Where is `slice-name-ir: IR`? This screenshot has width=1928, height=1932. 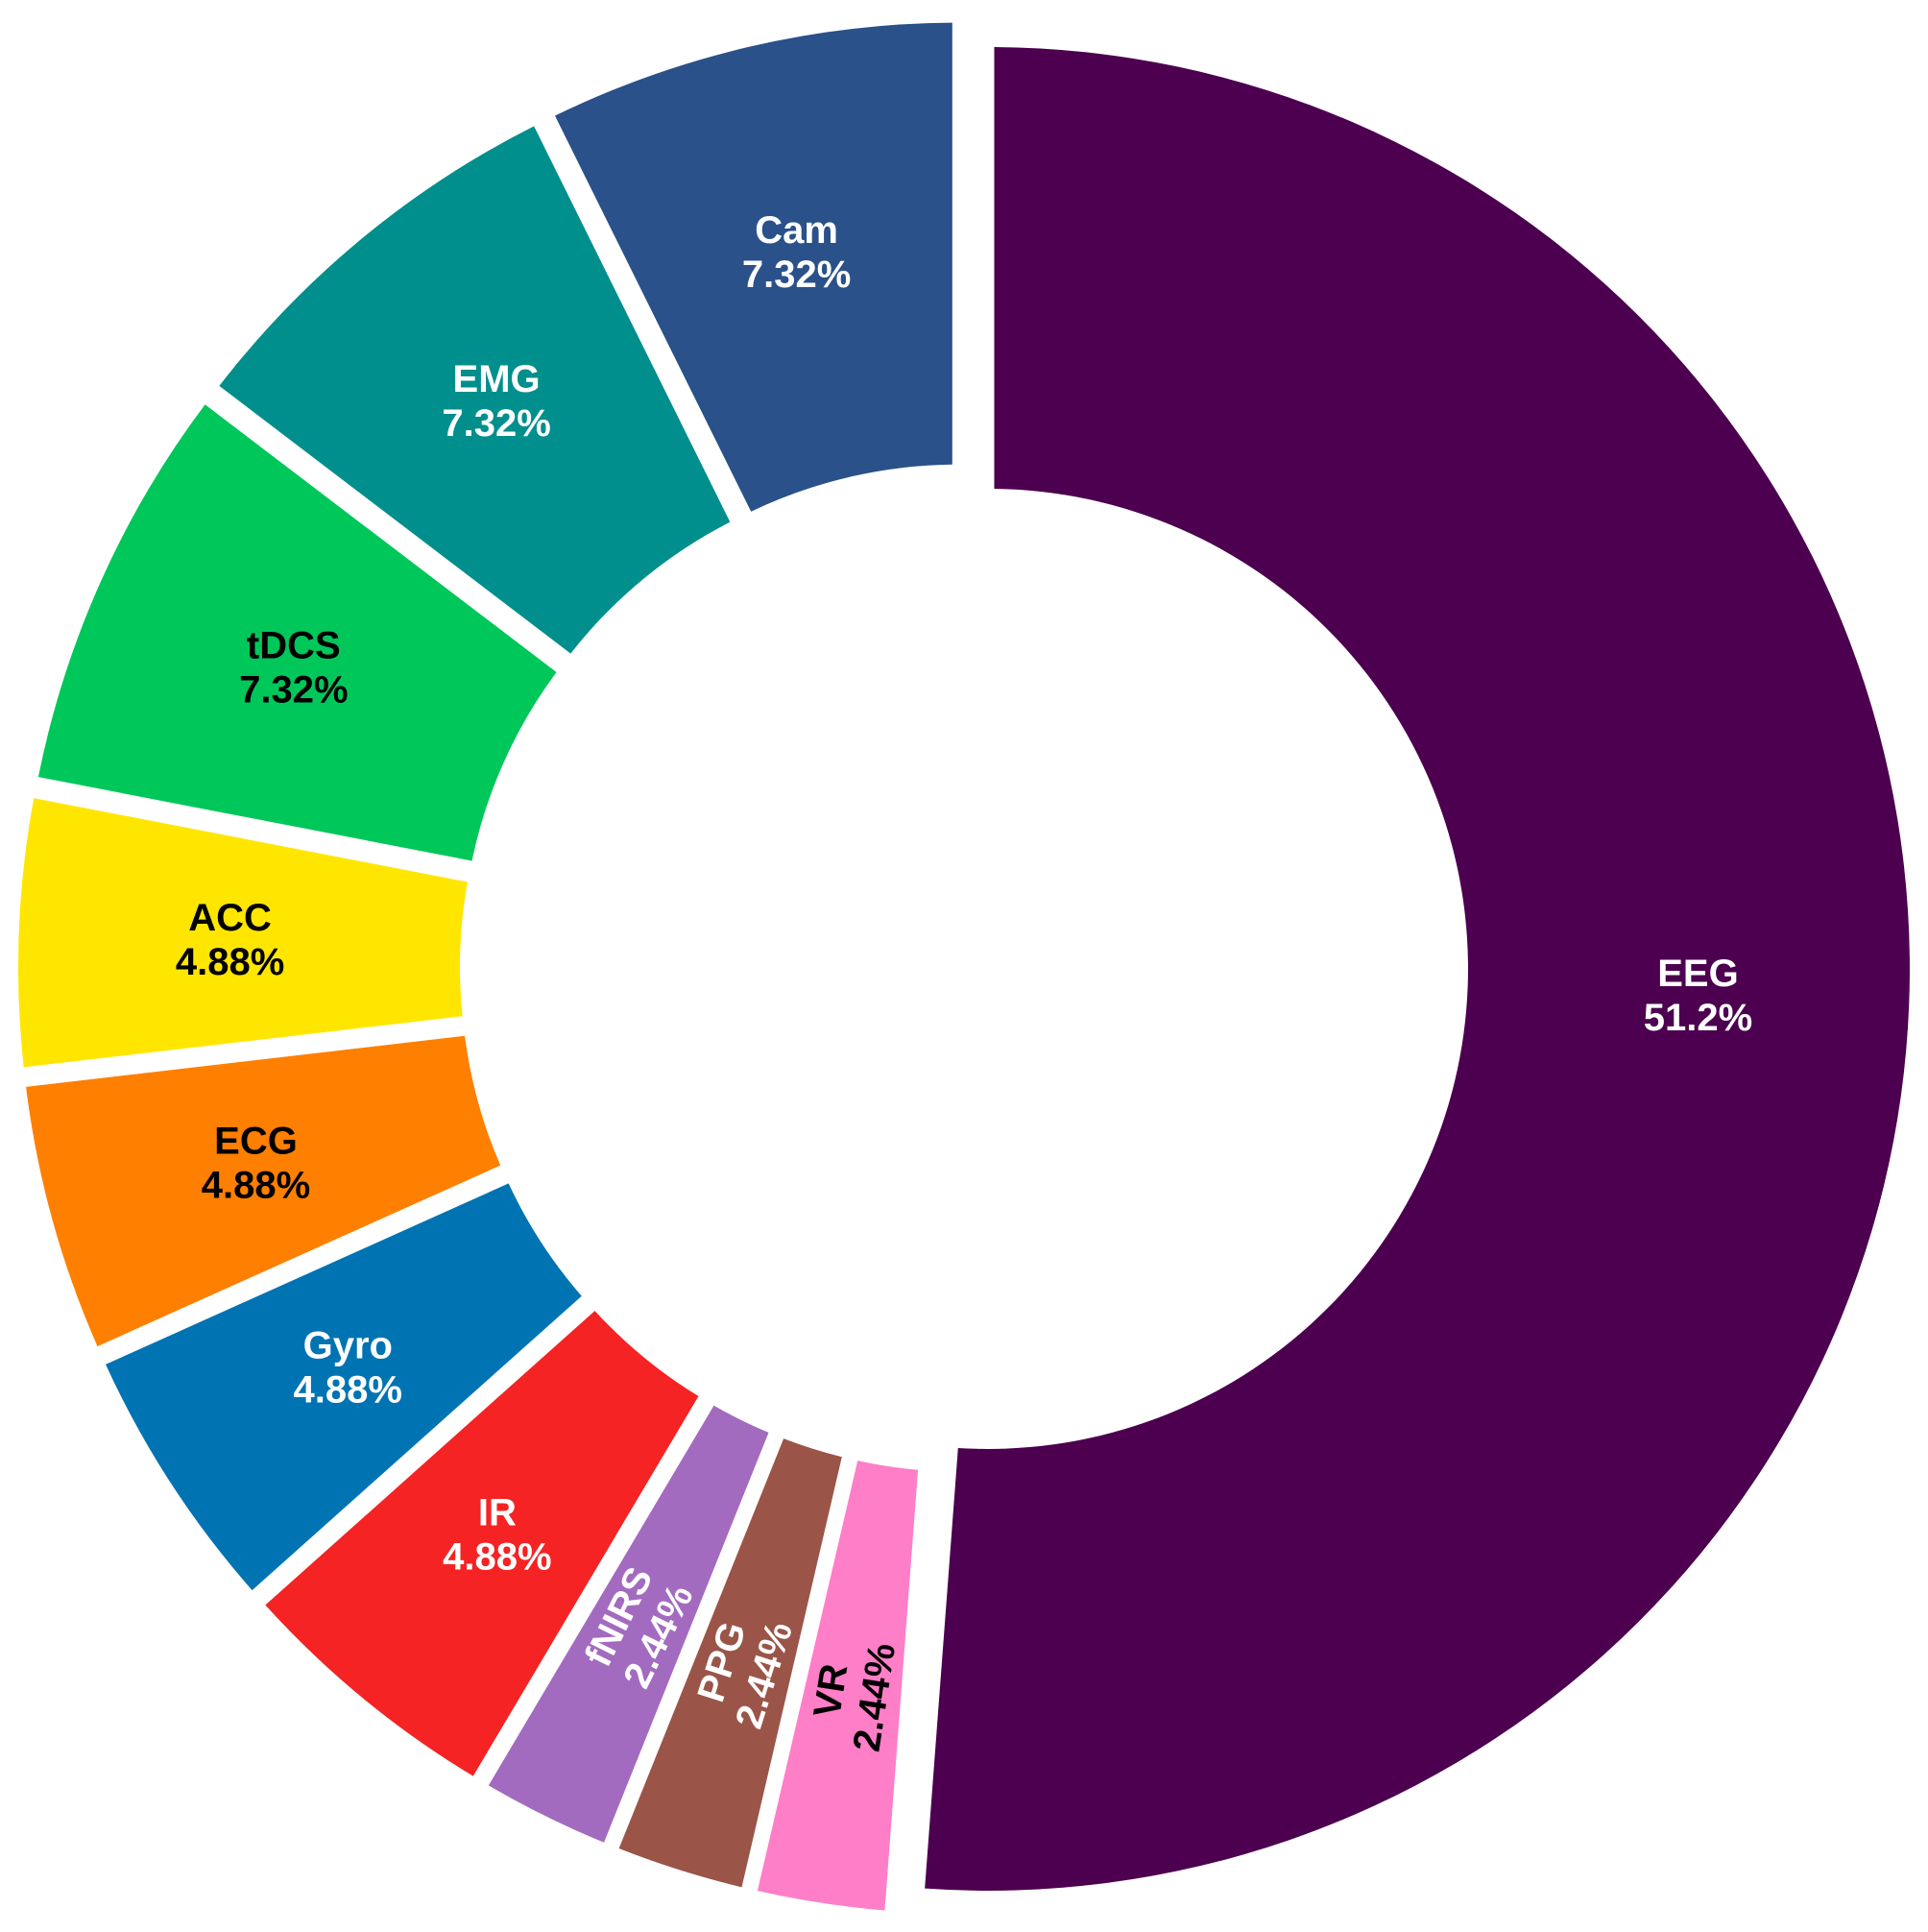
slice-name-ir: IR is located at coordinates (498, 1513).